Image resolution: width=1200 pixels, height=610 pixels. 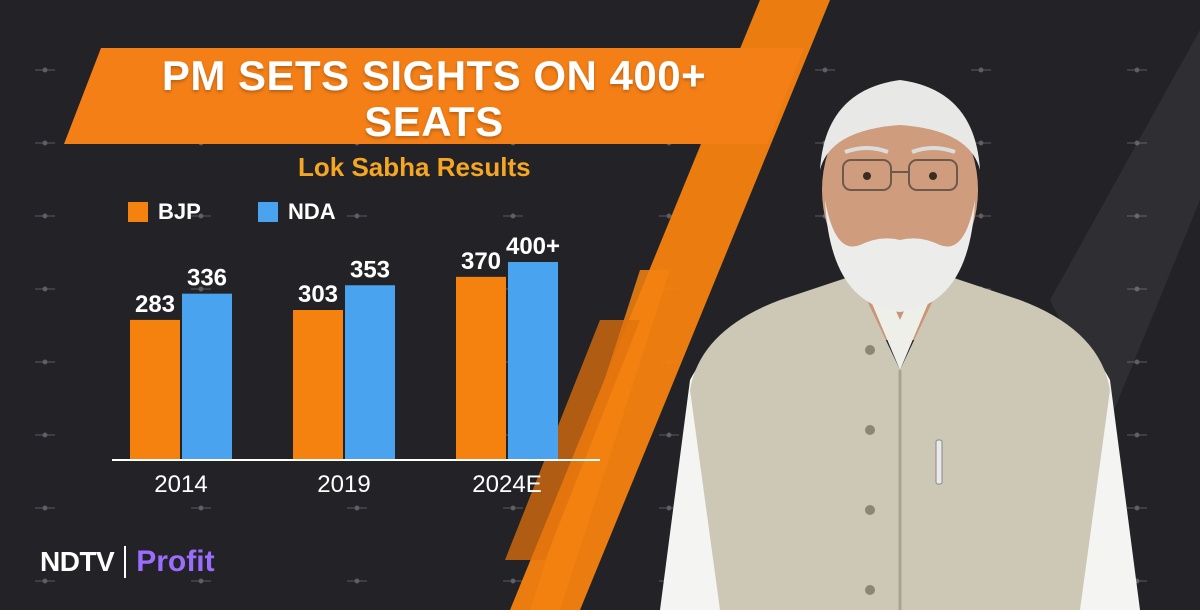 I want to click on logo-brand: NDTV, so click(x=77, y=561).